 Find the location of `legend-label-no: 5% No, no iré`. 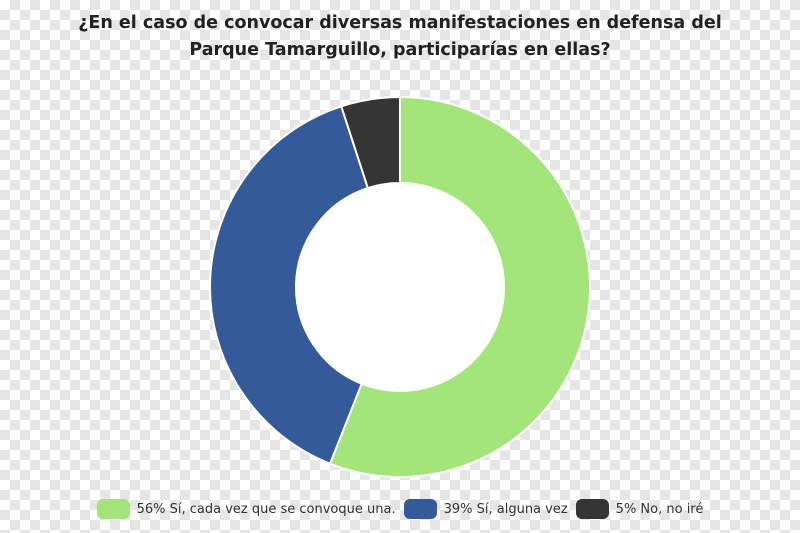

legend-label-no: 5% No, no iré is located at coordinates (659, 509).